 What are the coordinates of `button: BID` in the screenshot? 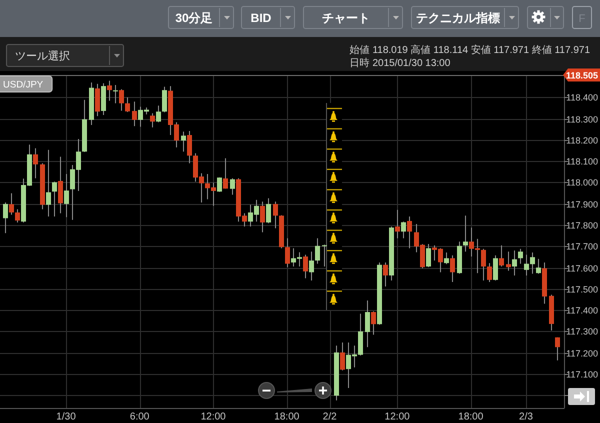 It's located at (268, 17).